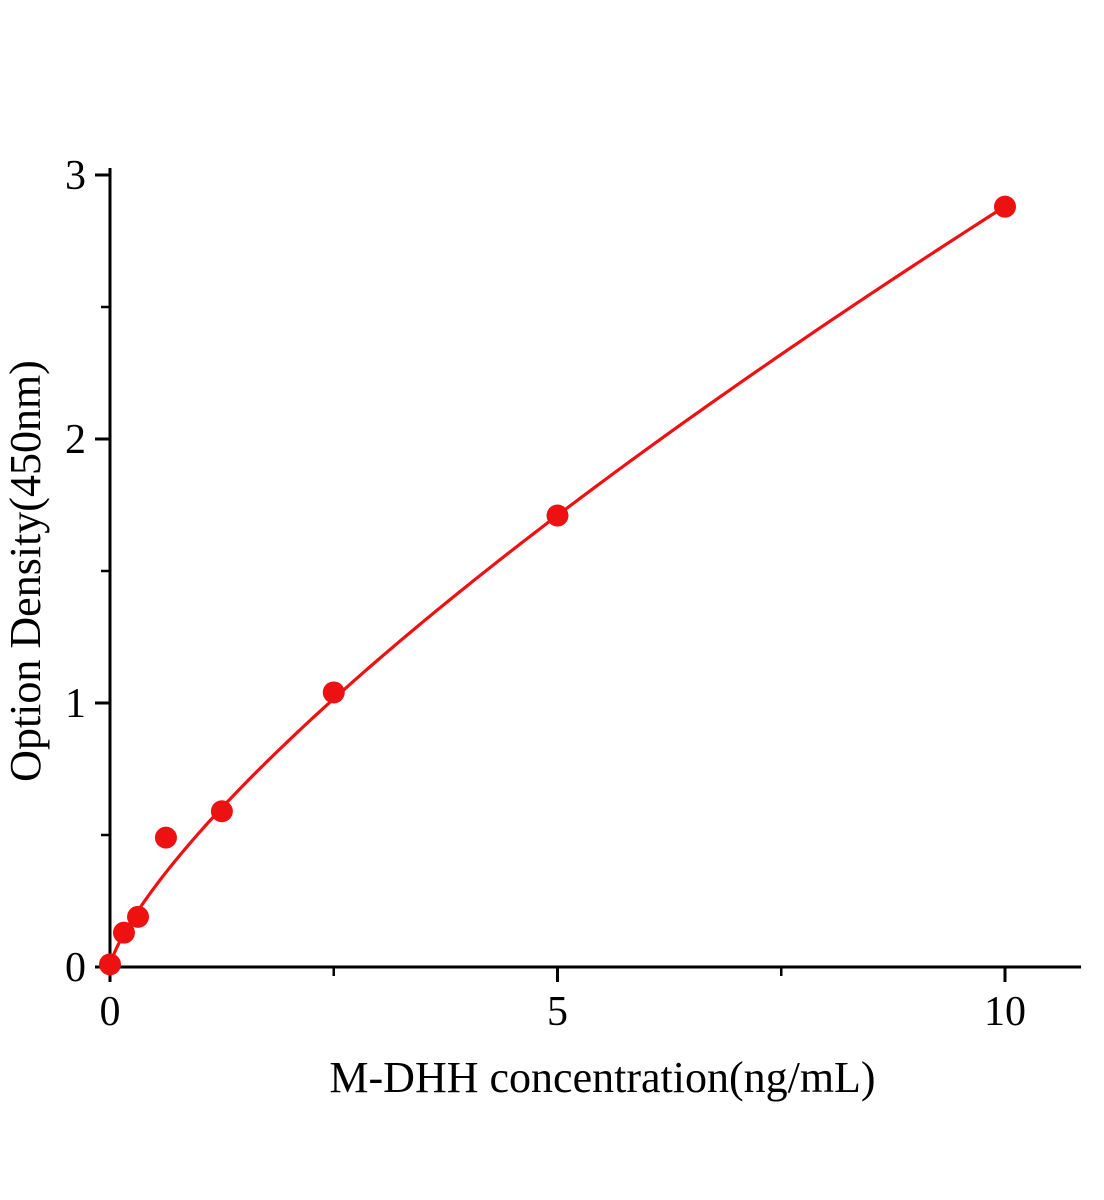 Image resolution: width=1104 pixels, height=1200 pixels. What do you see at coordinates (25, 571) in the screenshot?
I see `y-axis-title: Option Density(450nm)` at bounding box center [25, 571].